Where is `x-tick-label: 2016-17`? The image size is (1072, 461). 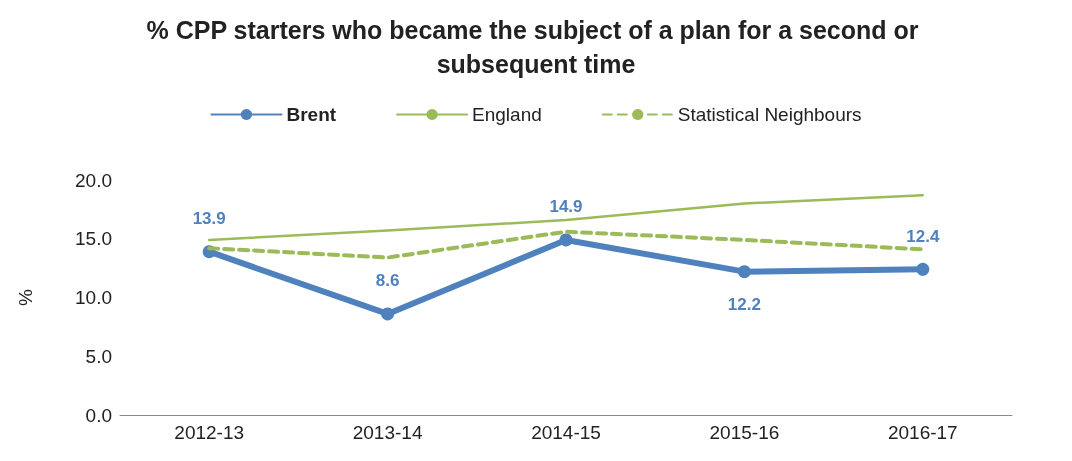 x-tick-label: 2016-17 is located at coordinates (922, 432).